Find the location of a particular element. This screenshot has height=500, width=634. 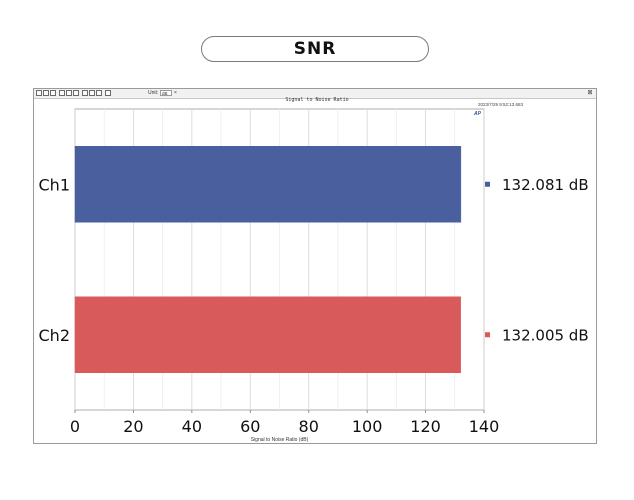

bar-ch2 is located at coordinates (267, 335).